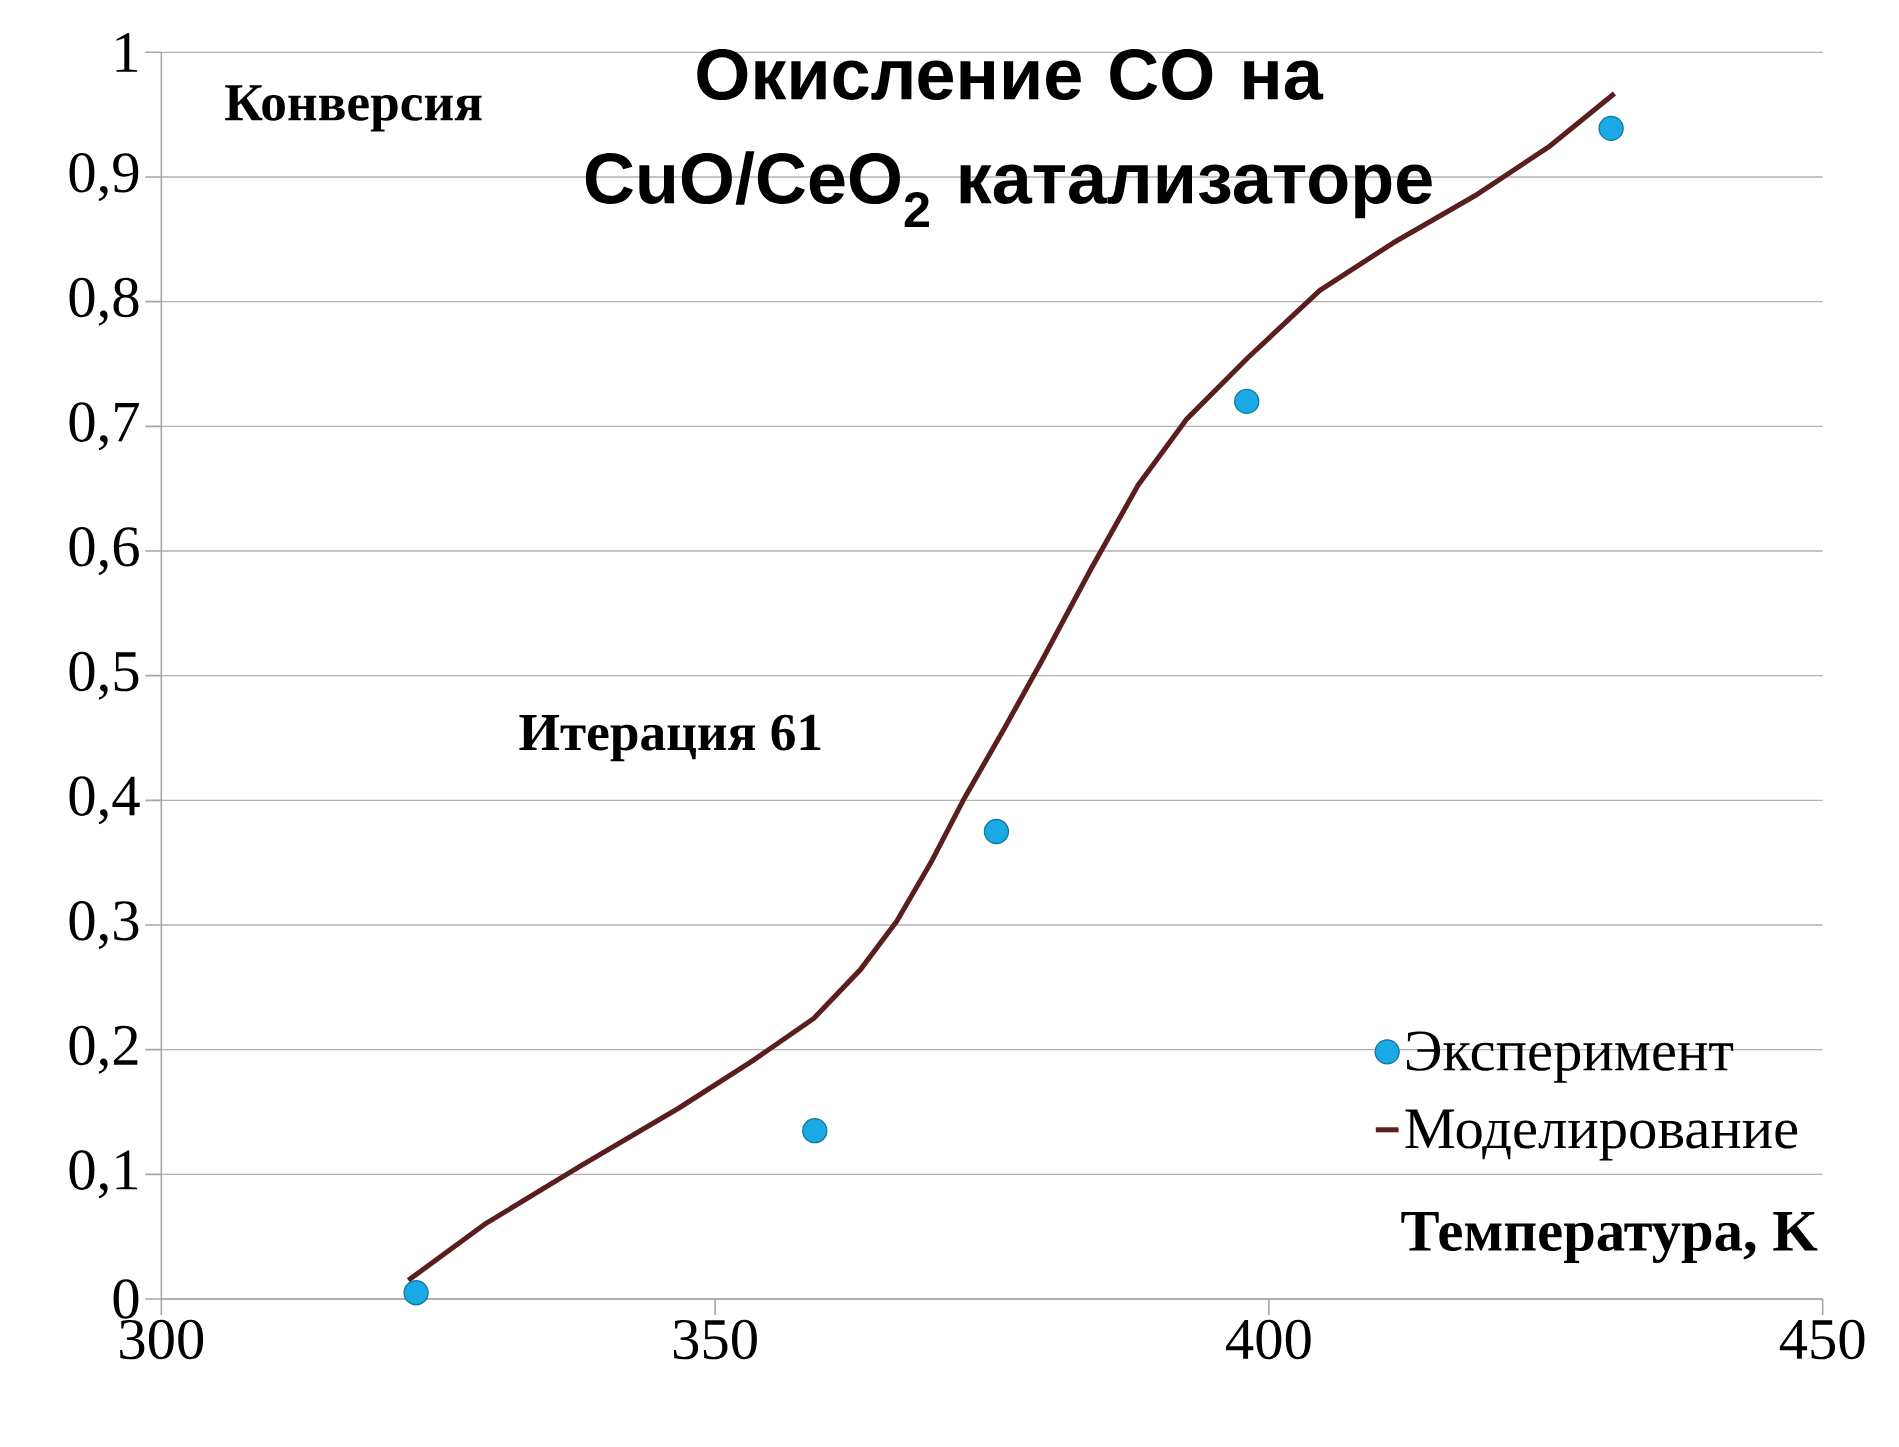 Image resolution: width=1899 pixels, height=1447 pixels. What do you see at coordinates (1601, 1135) in the screenshot?
I see `legend-label: Моделирование` at bounding box center [1601, 1135].